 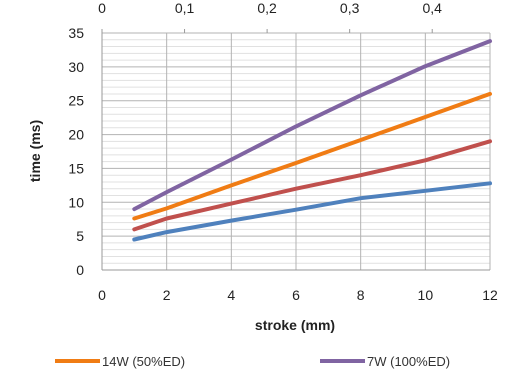 I want to click on y-tick-label: 30, so click(x=76, y=67).